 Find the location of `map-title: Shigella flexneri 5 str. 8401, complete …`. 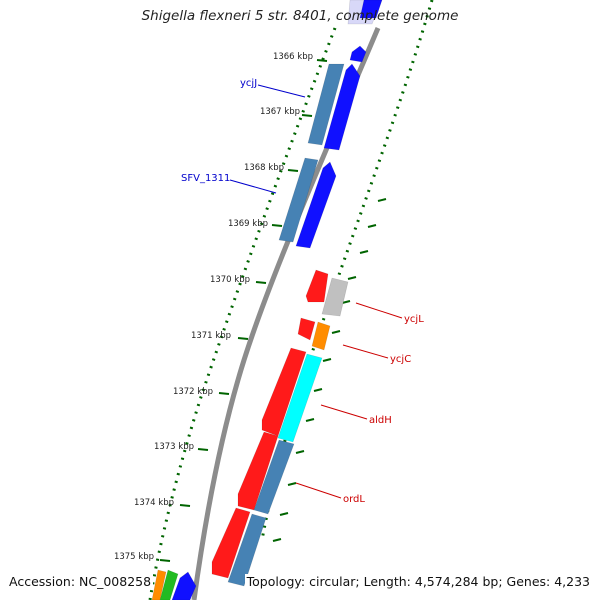

map-title: Shigella flexneri 5 str. 8401, complete … is located at coordinates (300, 16).